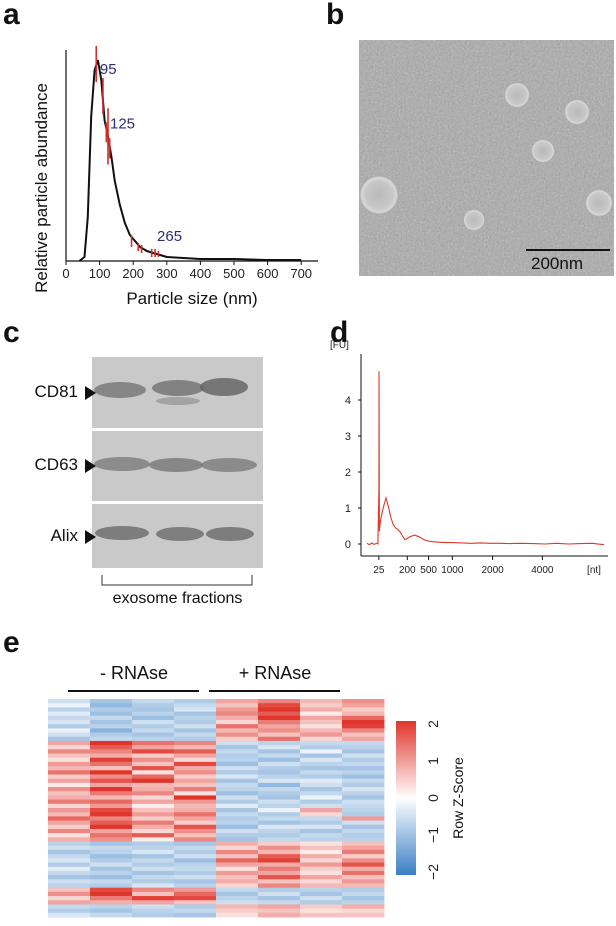  I want to click on x-tick-label: 0, so click(65, 273).